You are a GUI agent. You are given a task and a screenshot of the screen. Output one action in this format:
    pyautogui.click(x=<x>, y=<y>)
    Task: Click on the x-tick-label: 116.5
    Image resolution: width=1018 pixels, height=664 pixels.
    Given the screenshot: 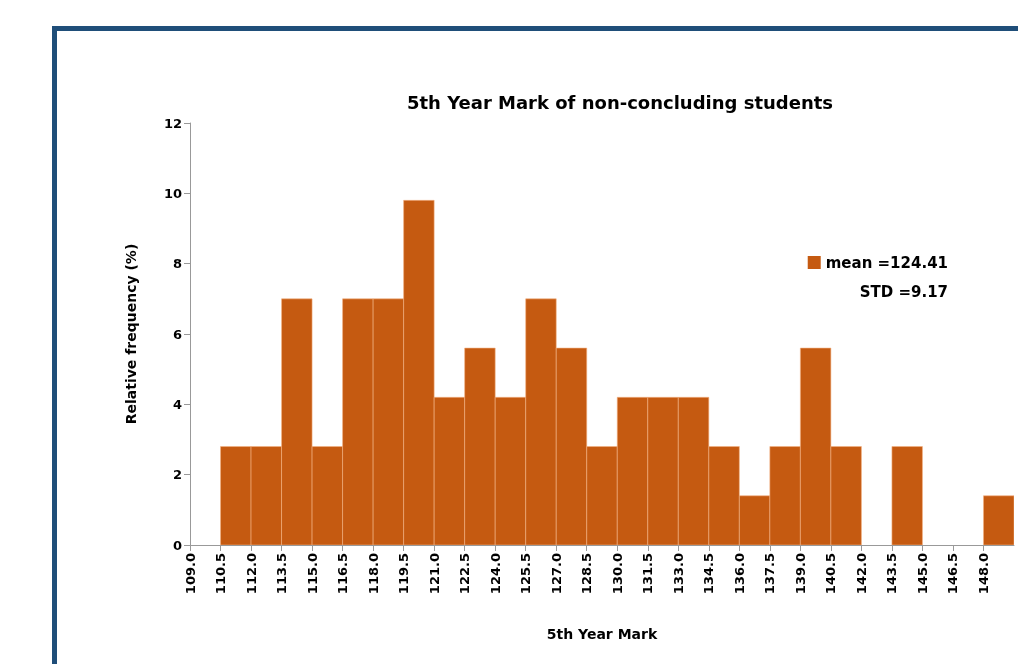 What is the action you would take?
    pyautogui.click(x=343, y=574)
    